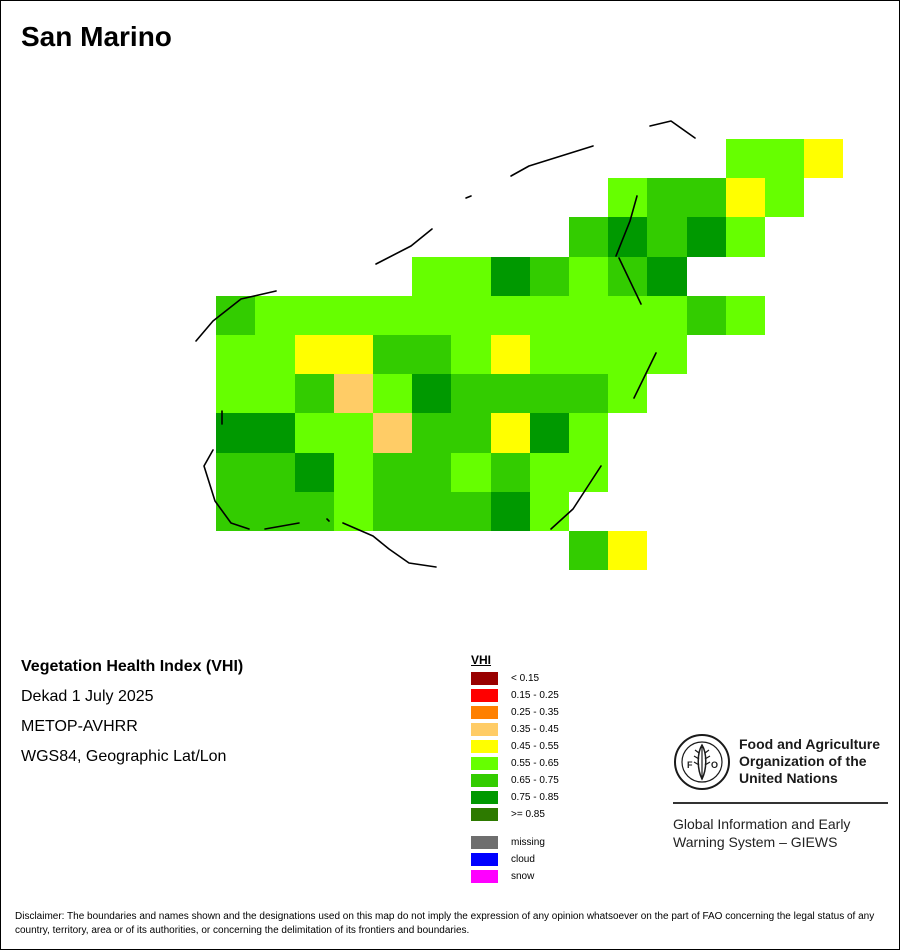 The height and width of the screenshot is (950, 900). What do you see at coordinates (755, 842) in the screenshot?
I see `giews-line: Warning System – GIEWS` at bounding box center [755, 842].